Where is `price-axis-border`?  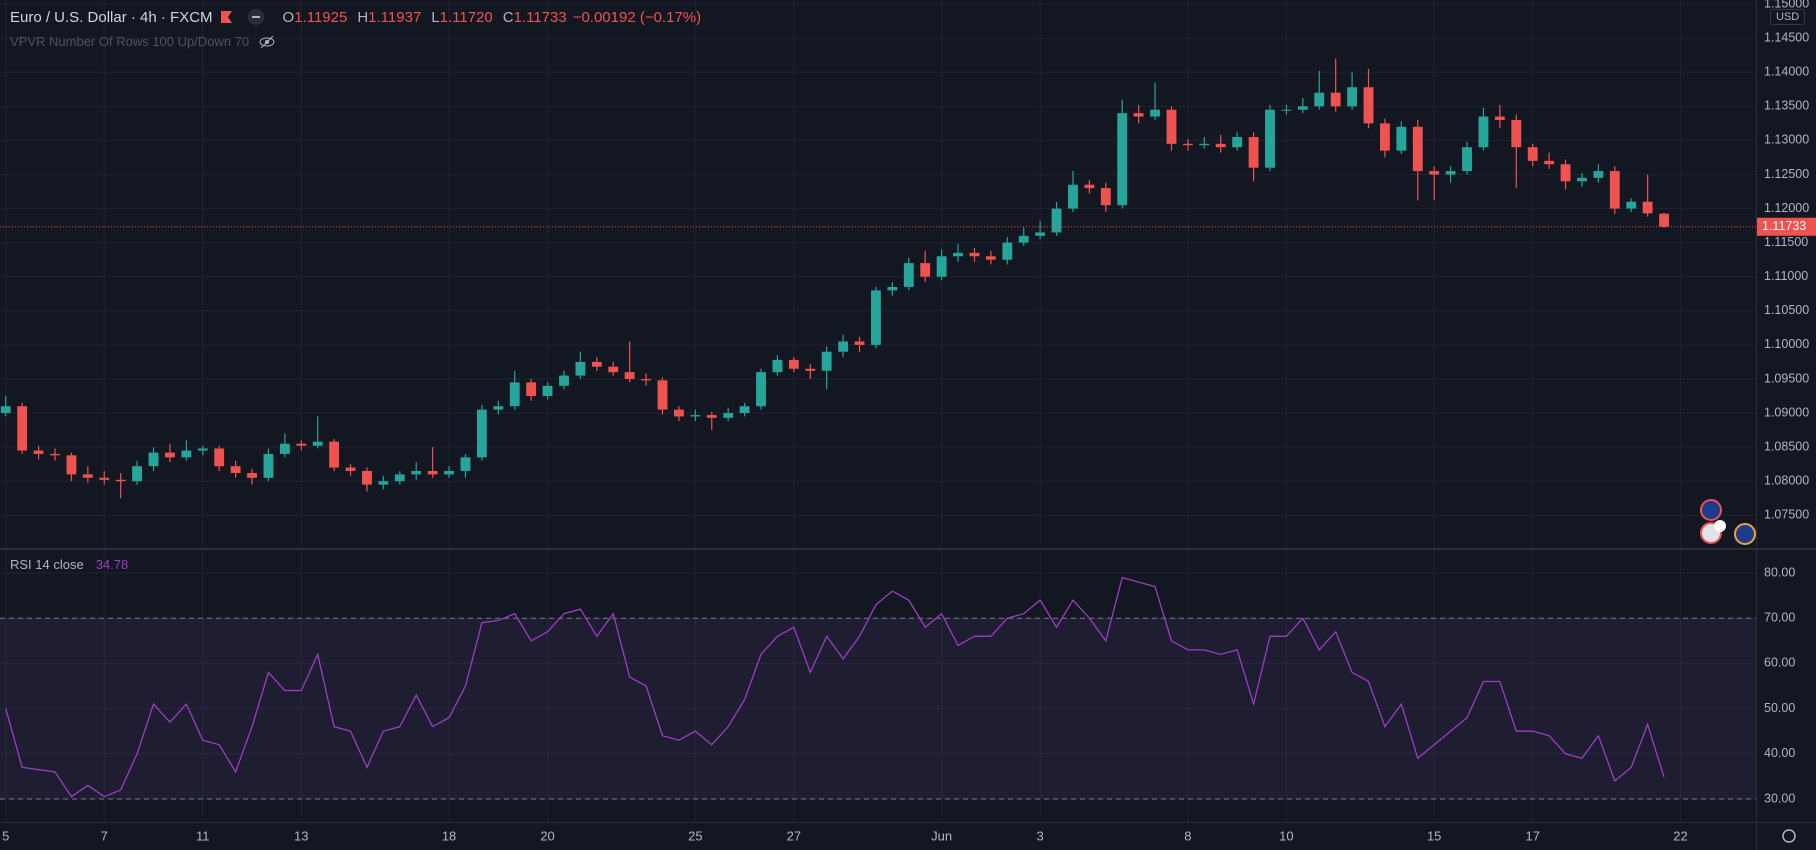
price-axis-border is located at coordinates (1756, 425).